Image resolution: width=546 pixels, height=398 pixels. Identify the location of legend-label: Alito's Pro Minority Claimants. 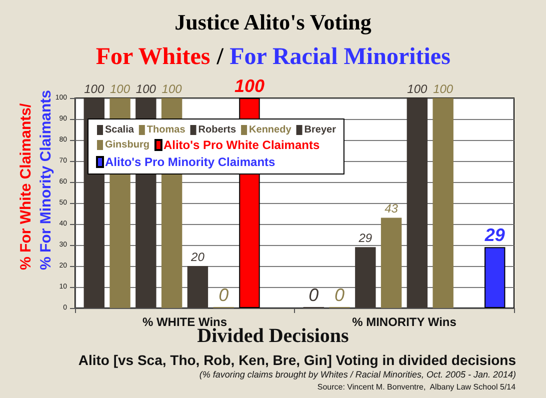
(190, 162).